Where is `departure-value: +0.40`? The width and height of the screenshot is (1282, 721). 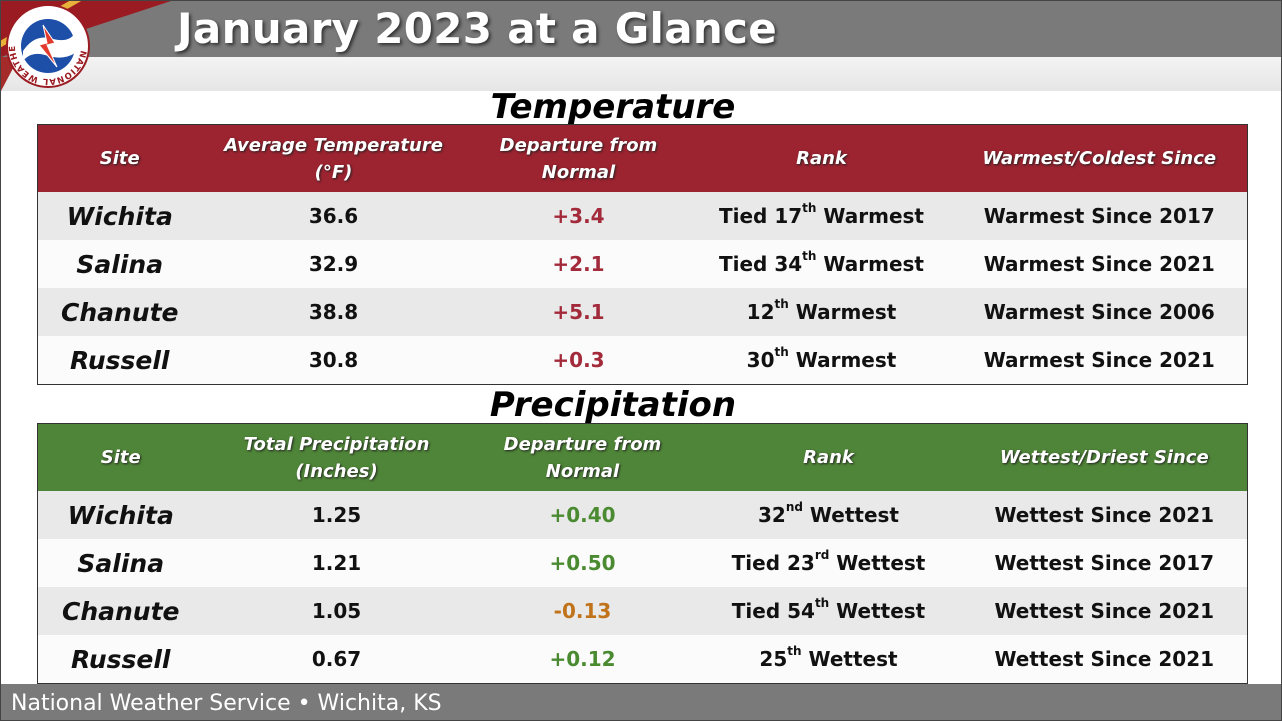
departure-value: +0.40 is located at coordinates (582, 515).